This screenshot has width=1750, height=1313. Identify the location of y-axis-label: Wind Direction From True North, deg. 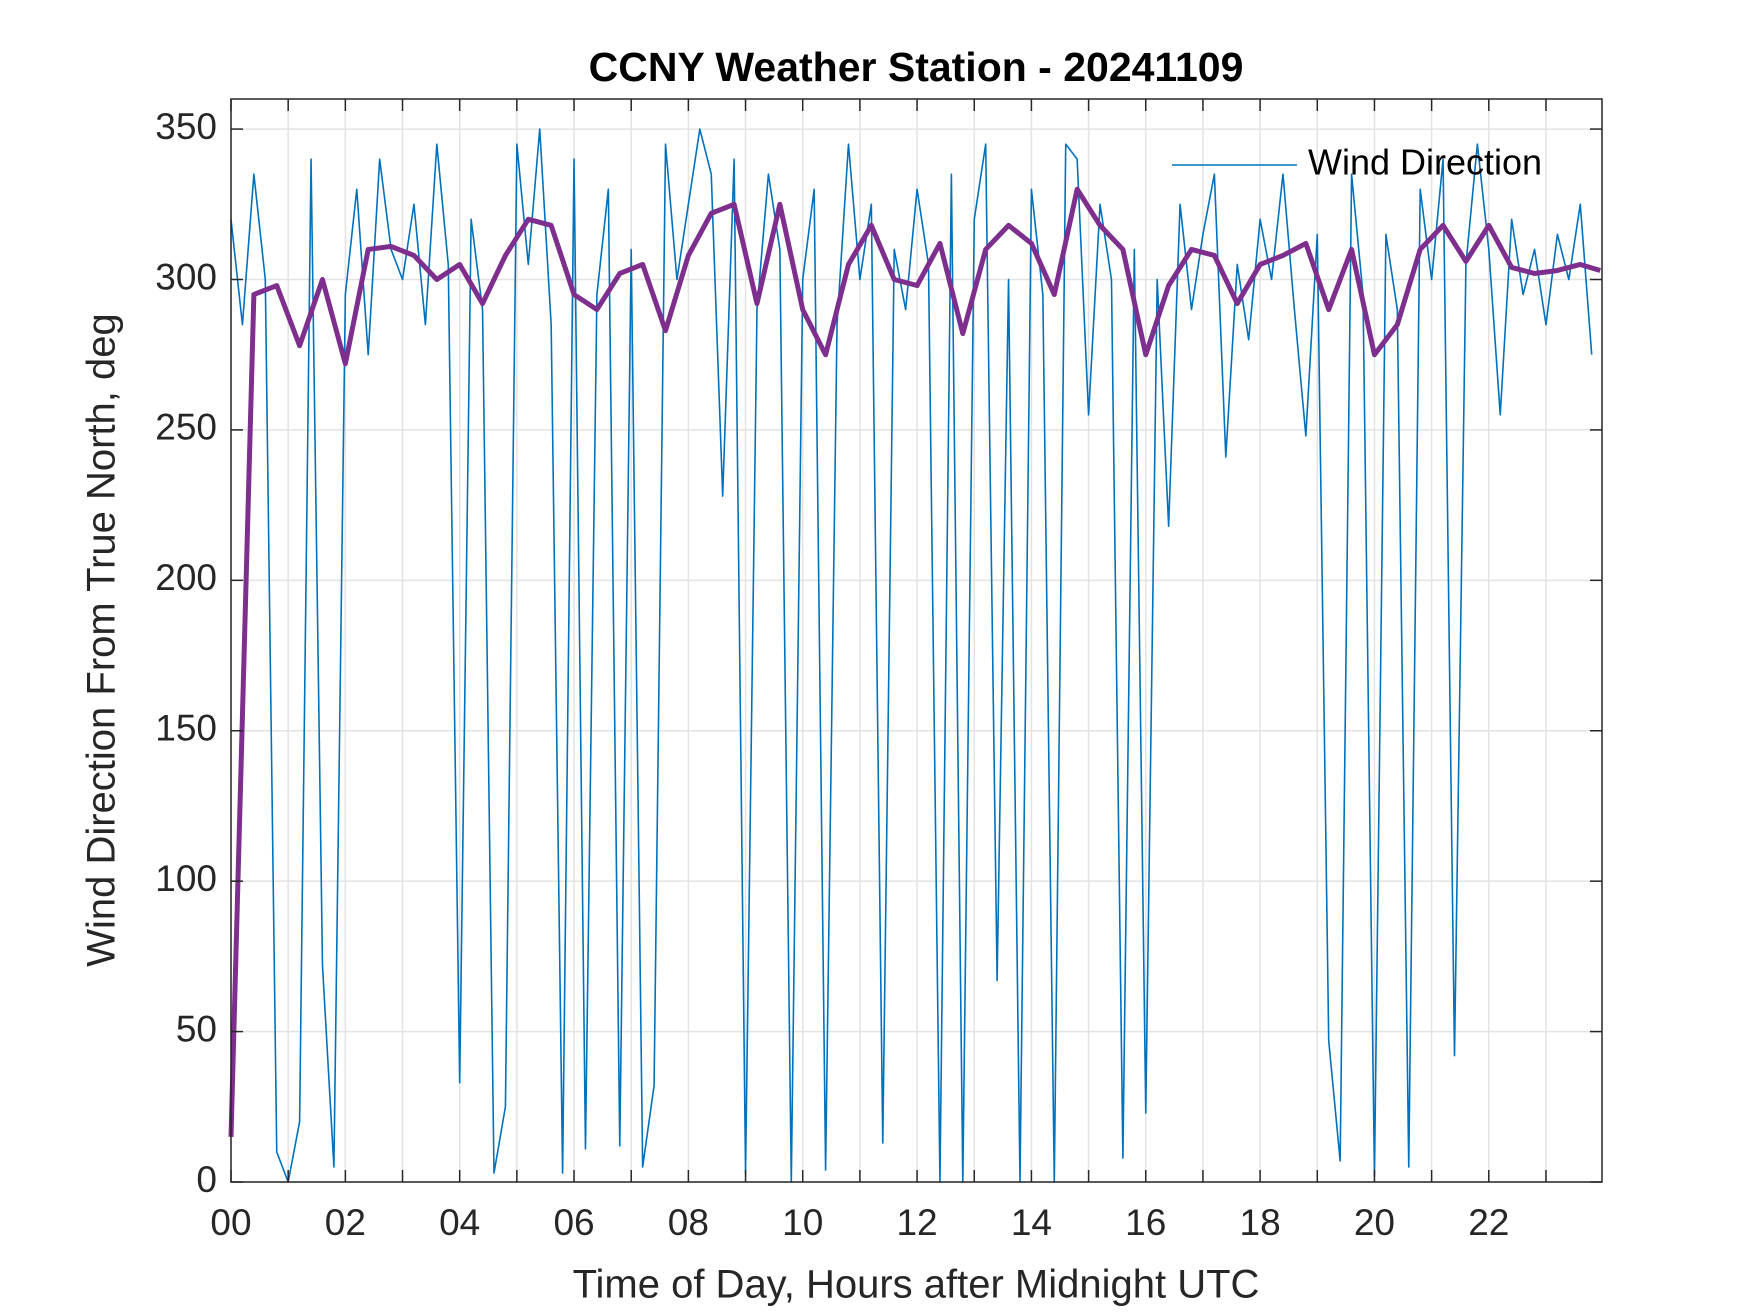
(102, 640).